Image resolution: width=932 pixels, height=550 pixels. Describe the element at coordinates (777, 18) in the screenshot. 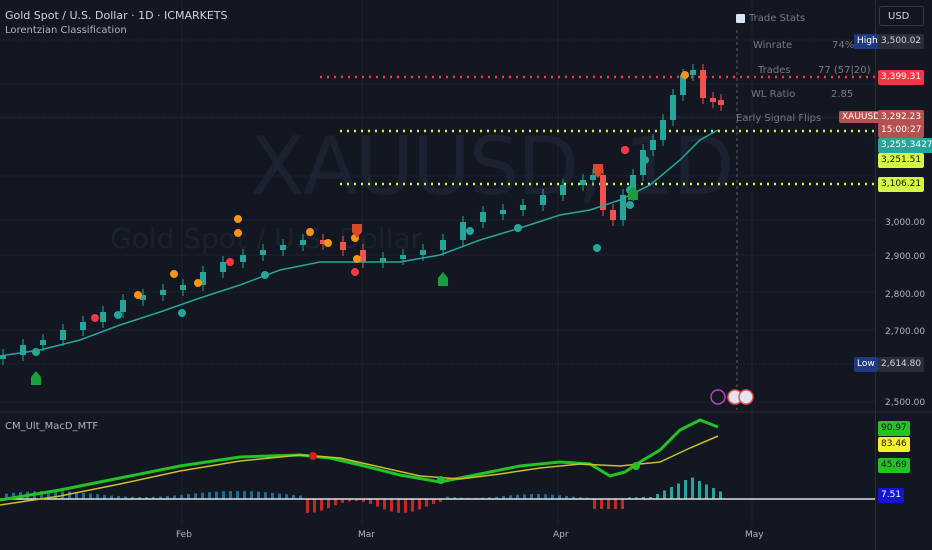

I see `trade-stats-label: Trade Stats` at that location.